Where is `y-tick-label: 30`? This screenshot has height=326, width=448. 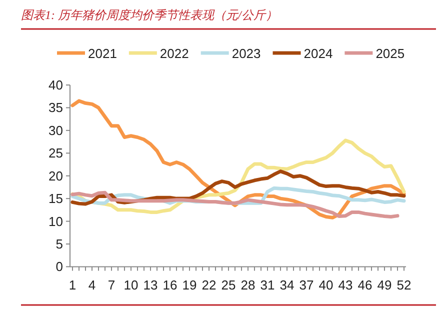 y-tick-label: 30 is located at coordinates (55, 130).